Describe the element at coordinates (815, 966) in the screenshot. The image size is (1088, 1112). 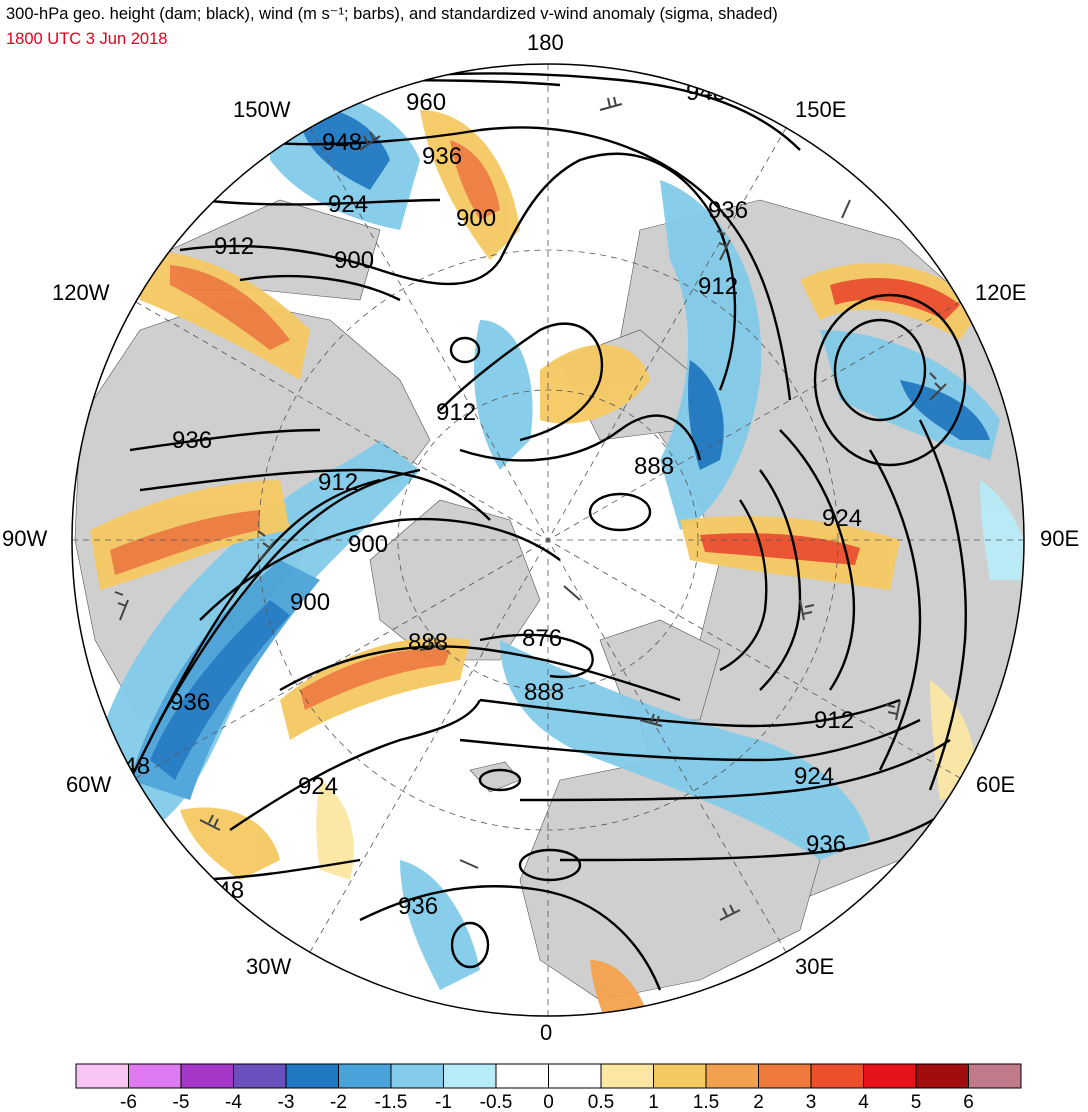
I see `lon-label-30e: 30E` at that location.